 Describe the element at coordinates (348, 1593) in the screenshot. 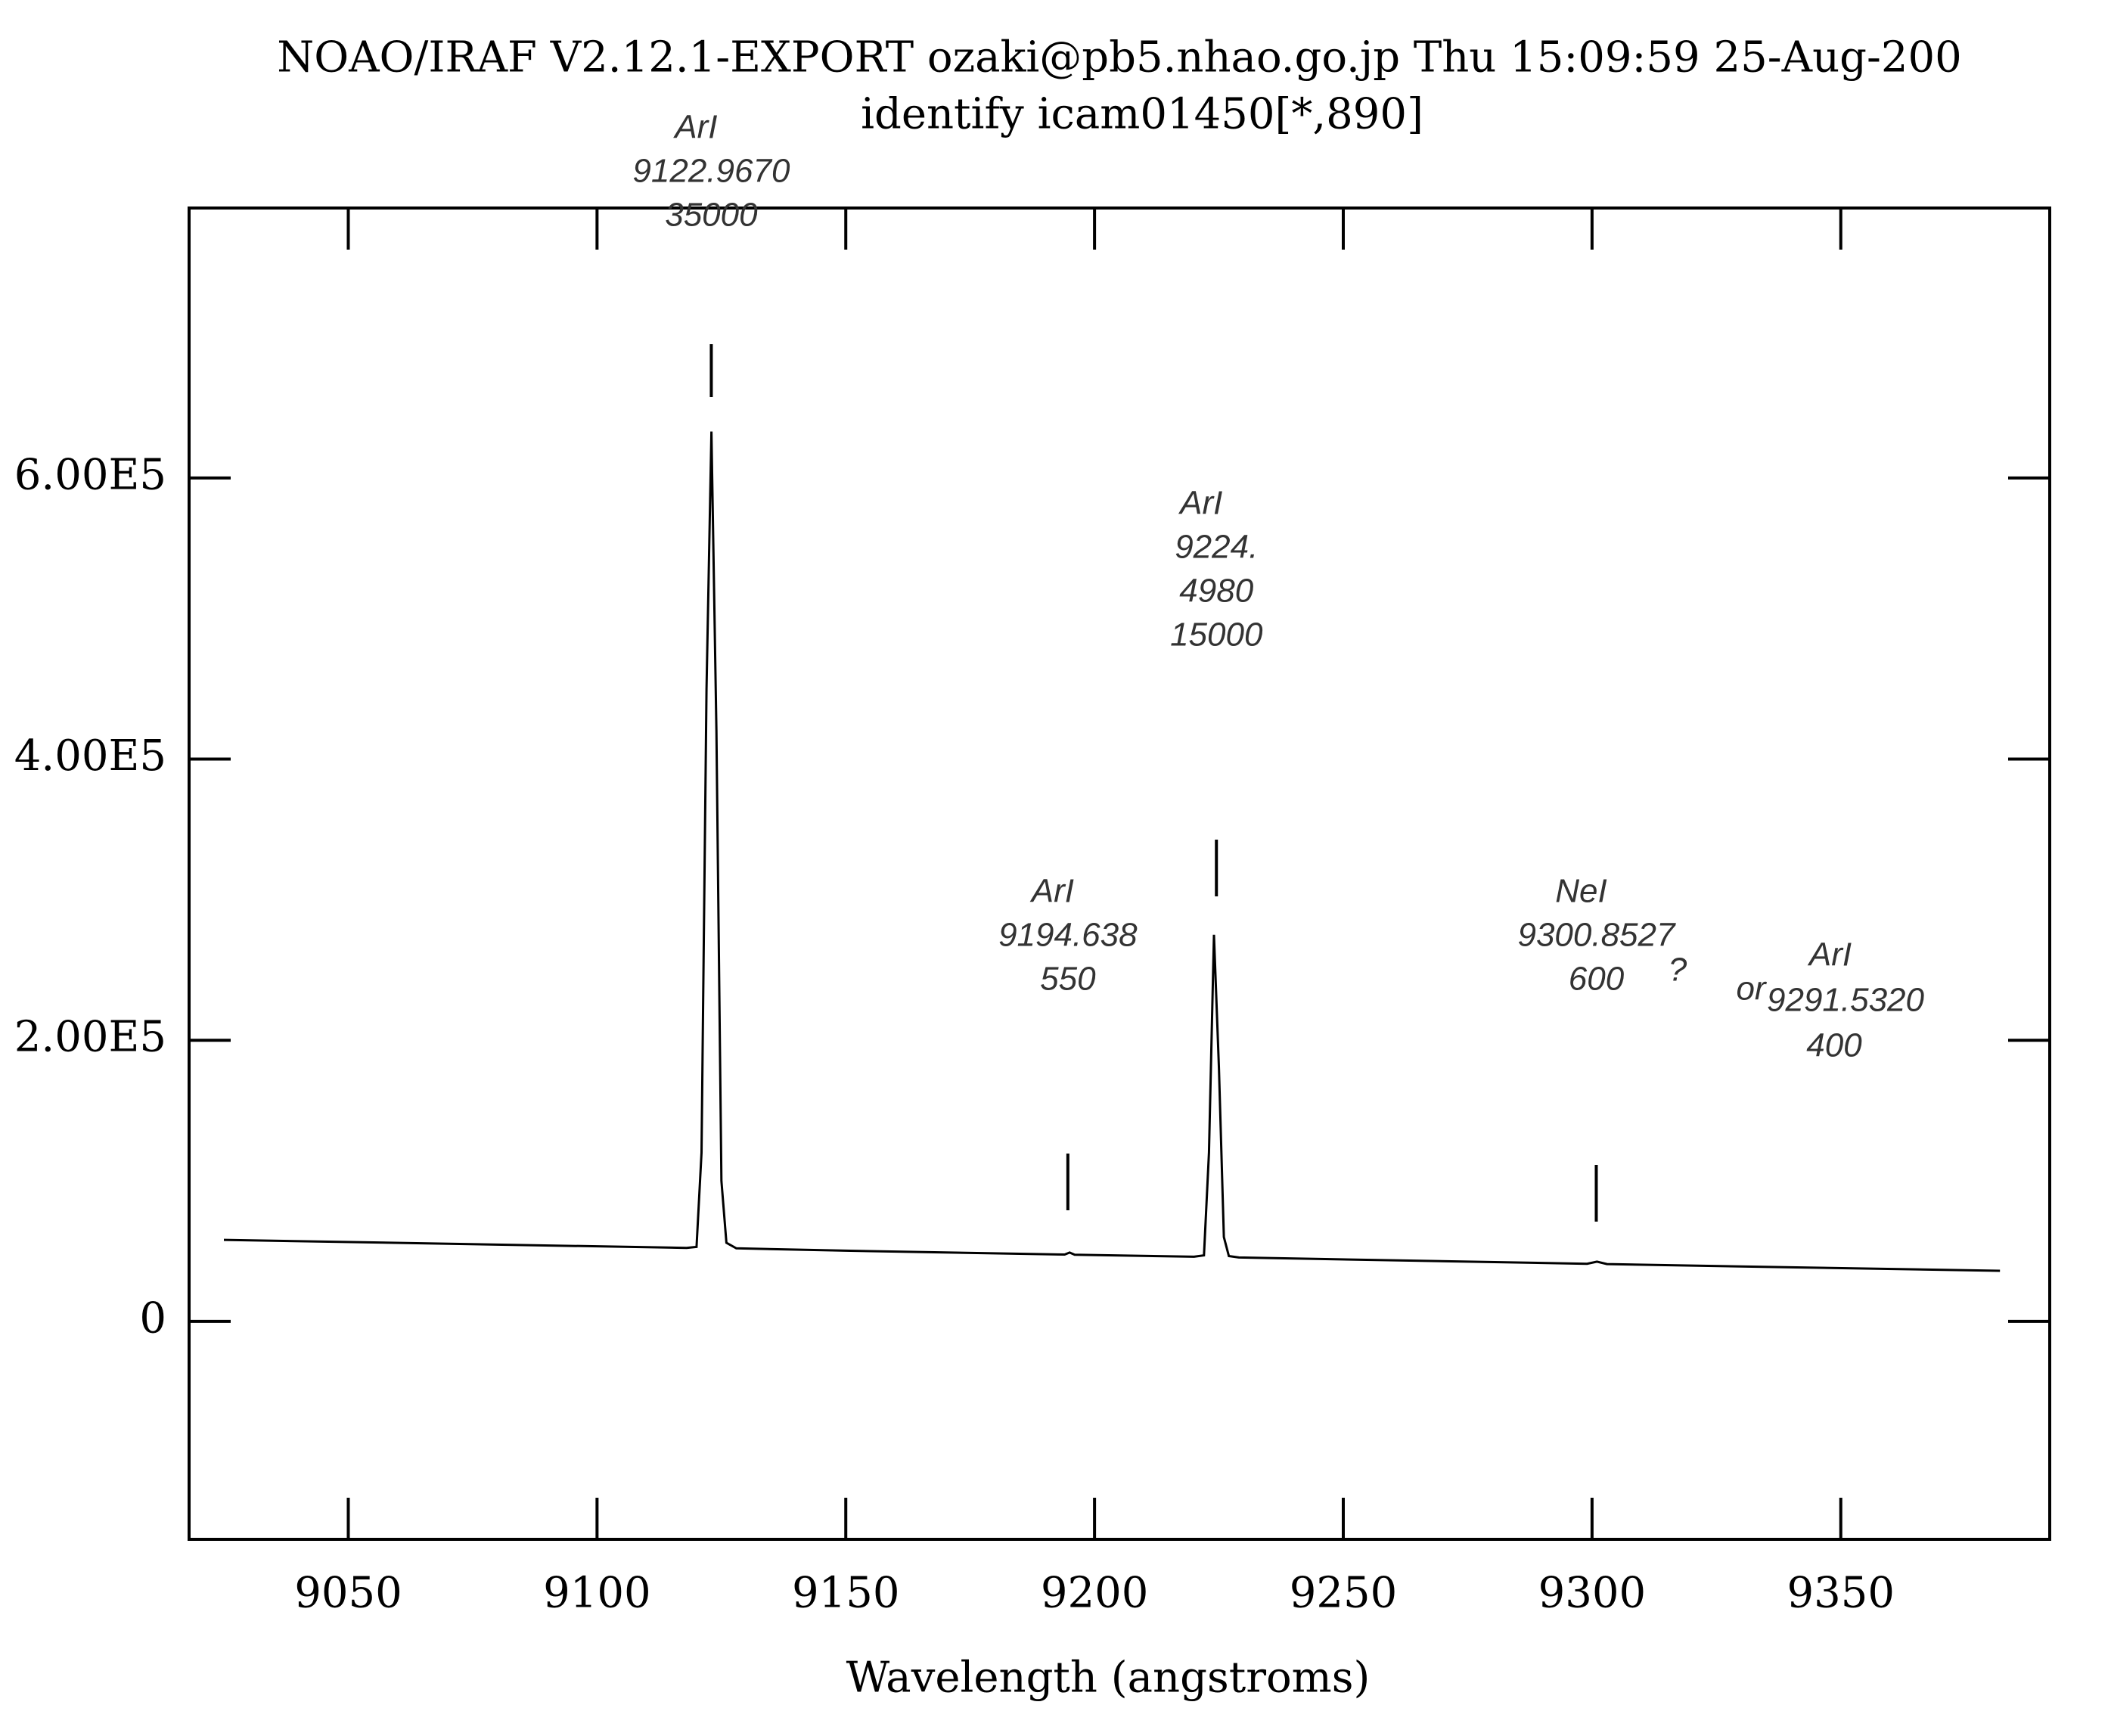

I see `x-tick-label: 9050` at that location.